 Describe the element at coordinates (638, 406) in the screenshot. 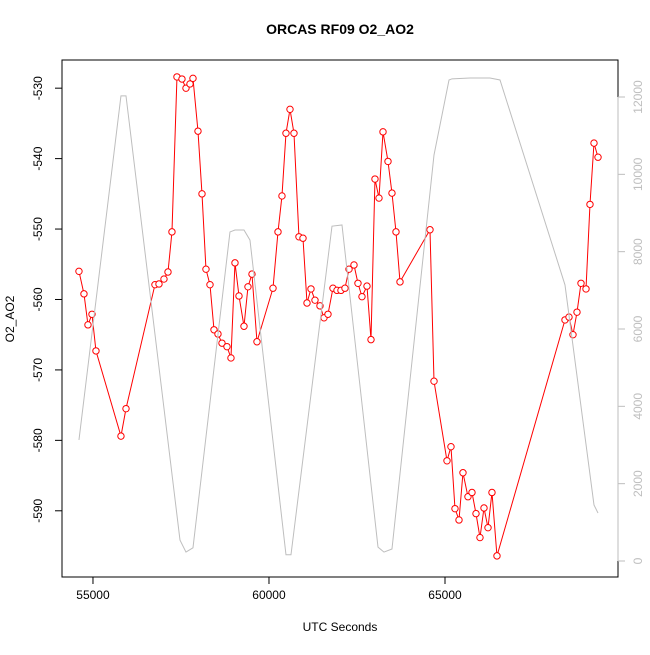

I see `y2-tick-label: 4000` at that location.